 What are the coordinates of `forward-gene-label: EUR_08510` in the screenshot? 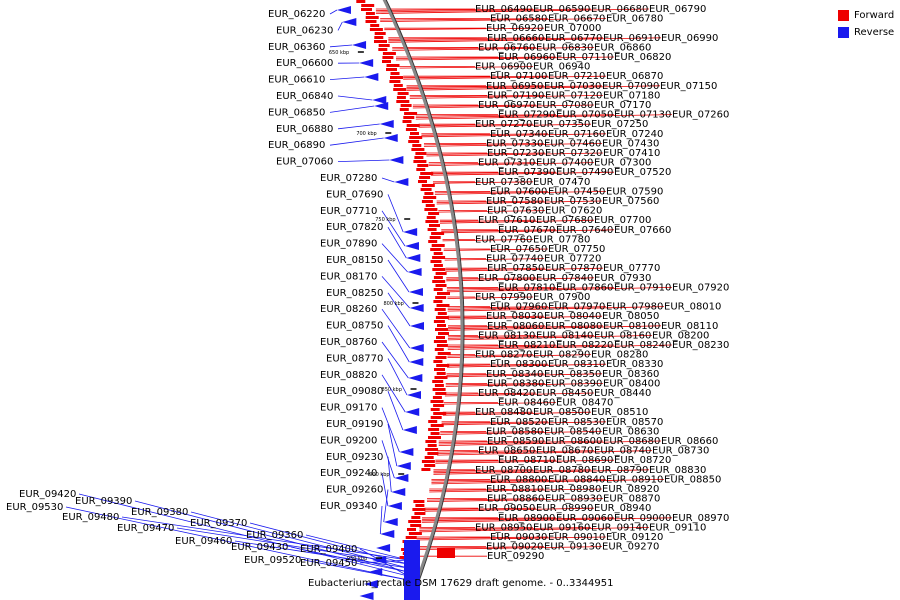 It's located at (619, 412).